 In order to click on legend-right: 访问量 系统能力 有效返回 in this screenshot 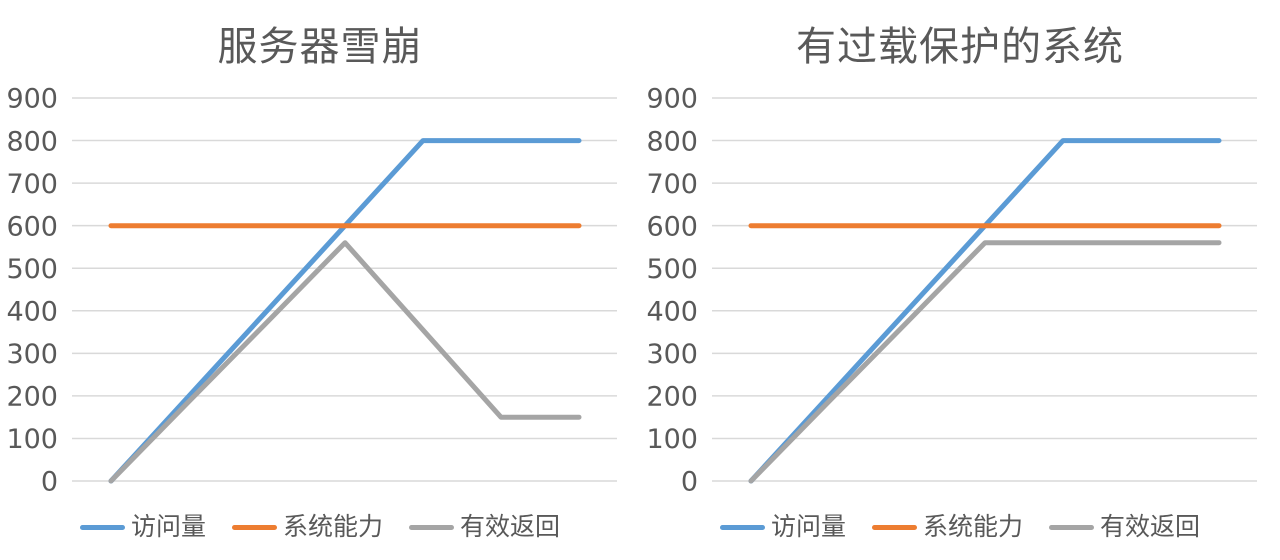, I will do `click(960, 527)`.